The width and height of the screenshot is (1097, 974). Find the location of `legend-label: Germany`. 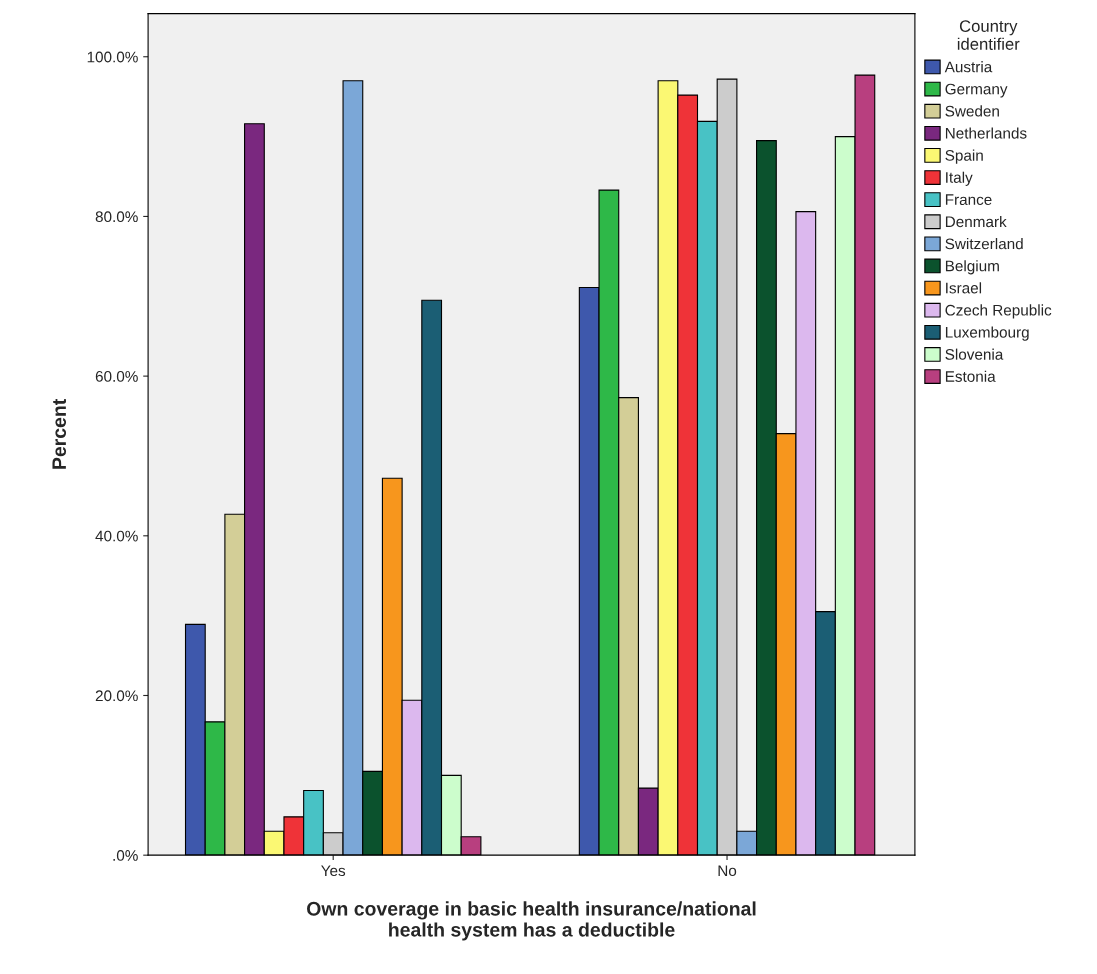

legend-label: Germany is located at coordinates (976, 90).